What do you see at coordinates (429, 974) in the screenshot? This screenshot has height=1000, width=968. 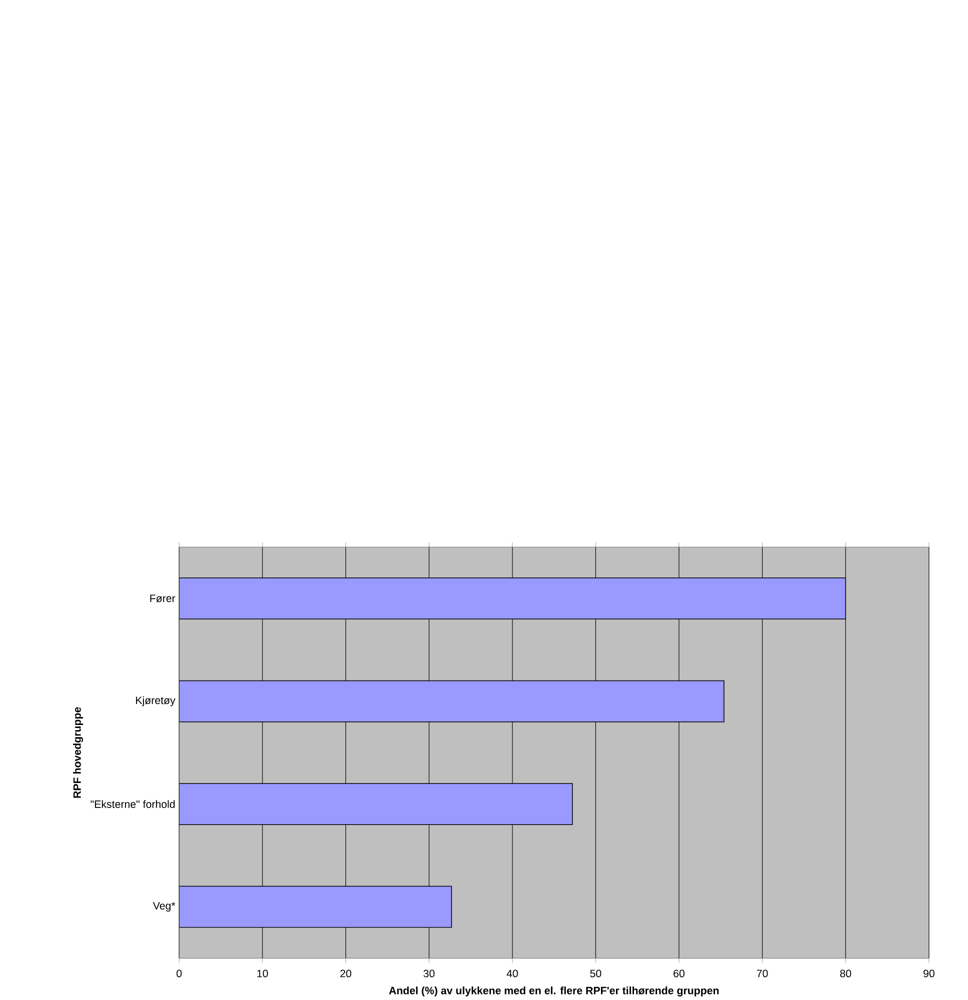 I see `x-tick-label: 30` at bounding box center [429, 974].